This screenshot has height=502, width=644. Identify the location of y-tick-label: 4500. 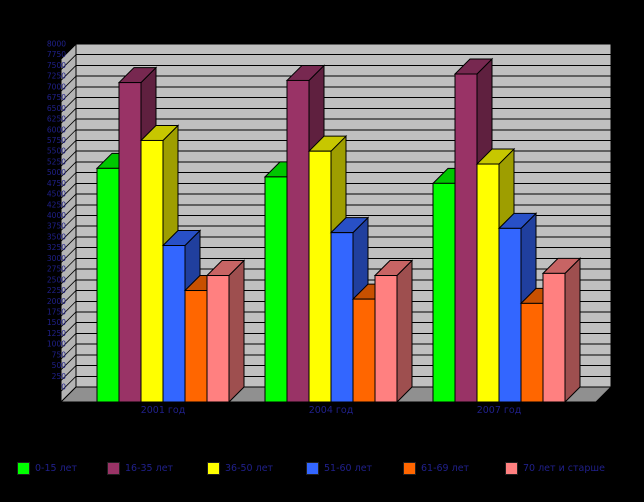
(56, 194).